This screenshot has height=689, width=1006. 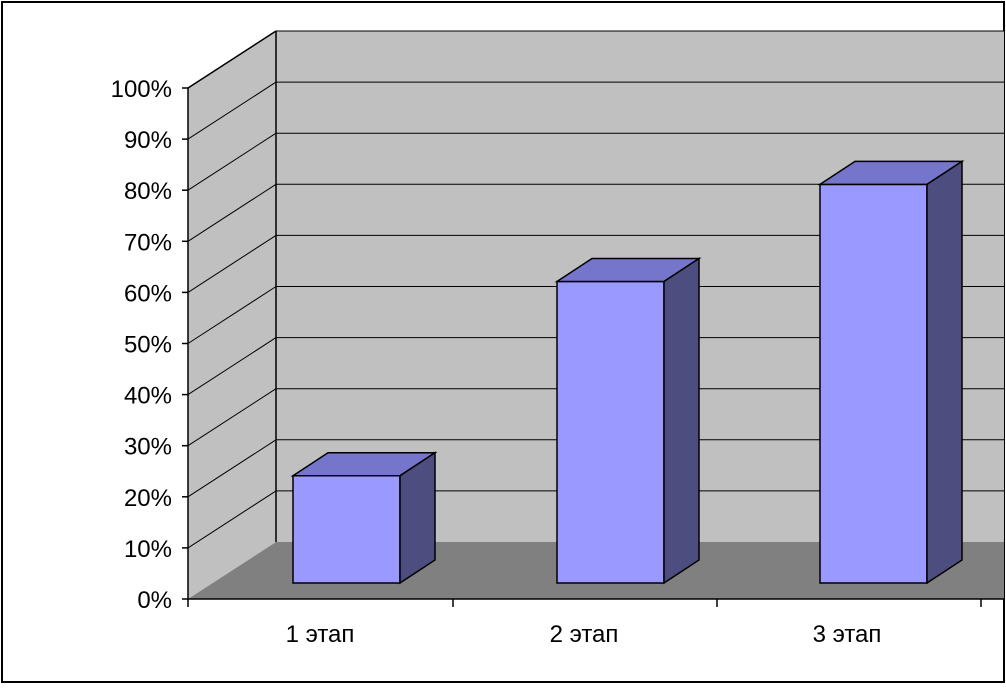 What do you see at coordinates (148, 549) in the screenshot?
I see `y-tick-label: 10%` at bounding box center [148, 549].